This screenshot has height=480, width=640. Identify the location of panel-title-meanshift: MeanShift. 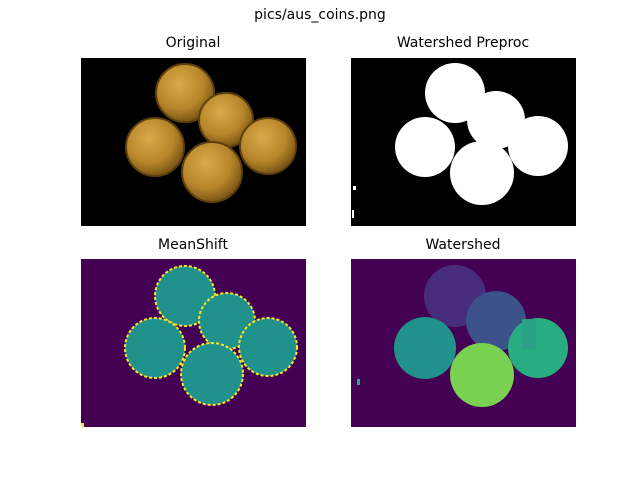
(193, 245).